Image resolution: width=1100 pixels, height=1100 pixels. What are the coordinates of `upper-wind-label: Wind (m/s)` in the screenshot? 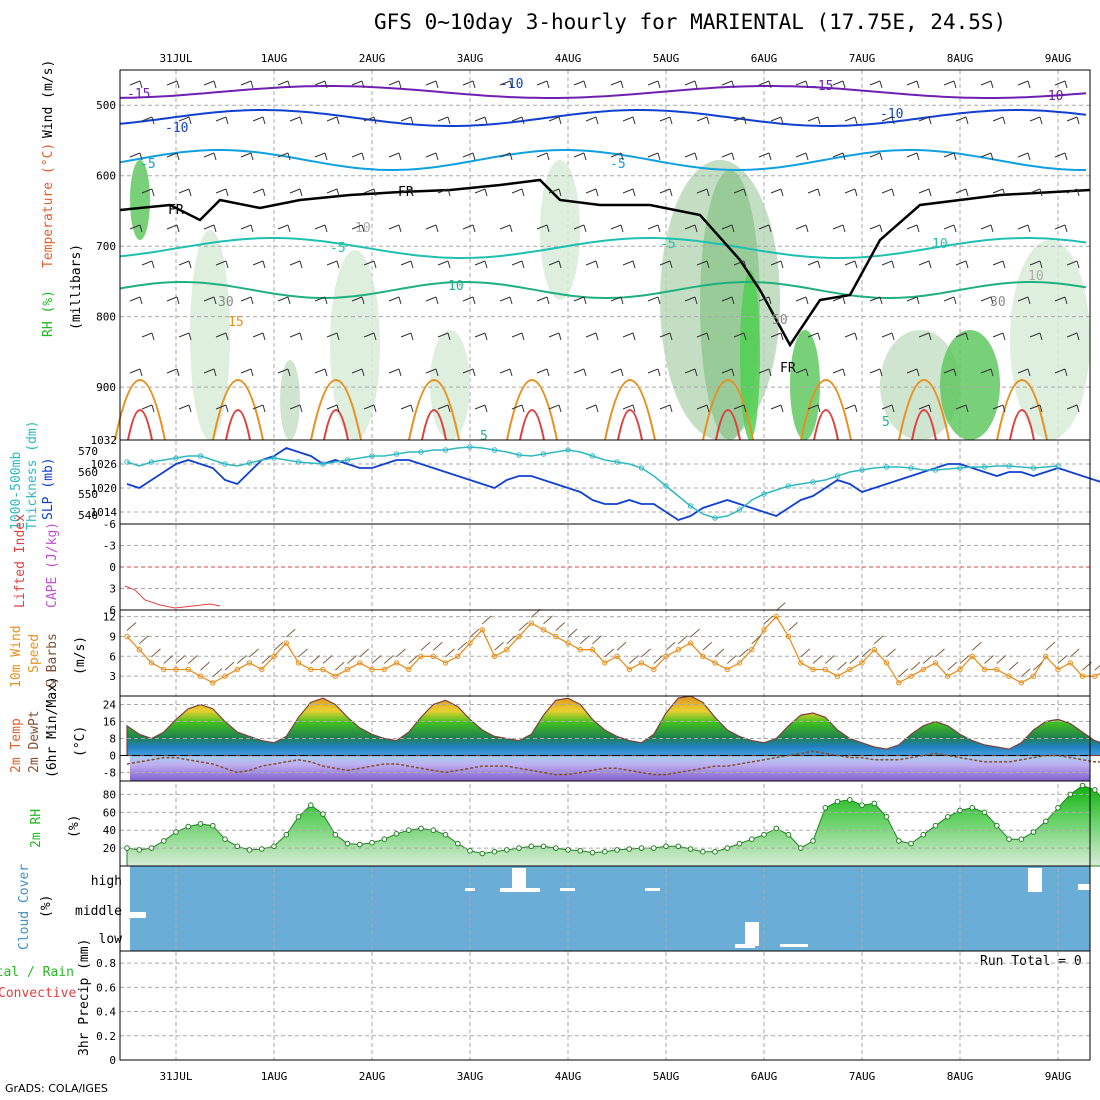 It's located at (48, 99).